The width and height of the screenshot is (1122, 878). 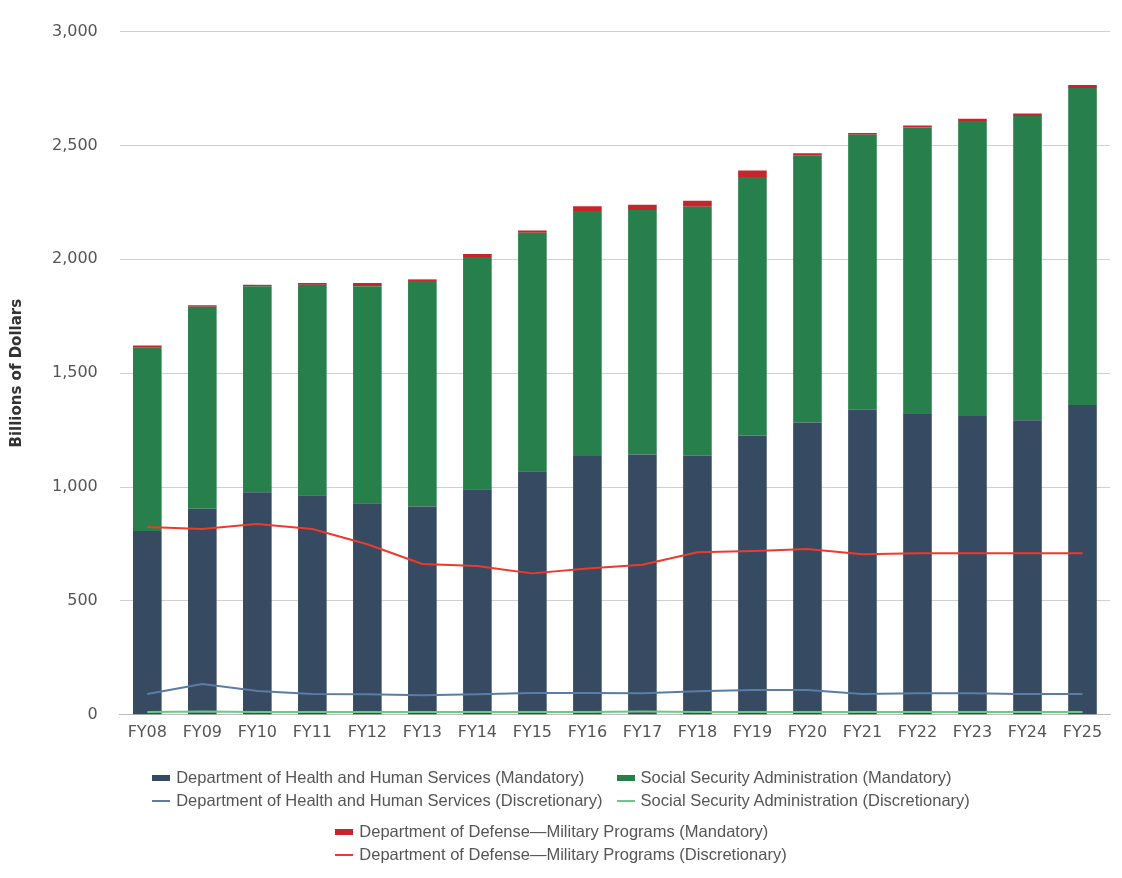 I want to click on x-tick-label: FY21, so click(x=862, y=731).